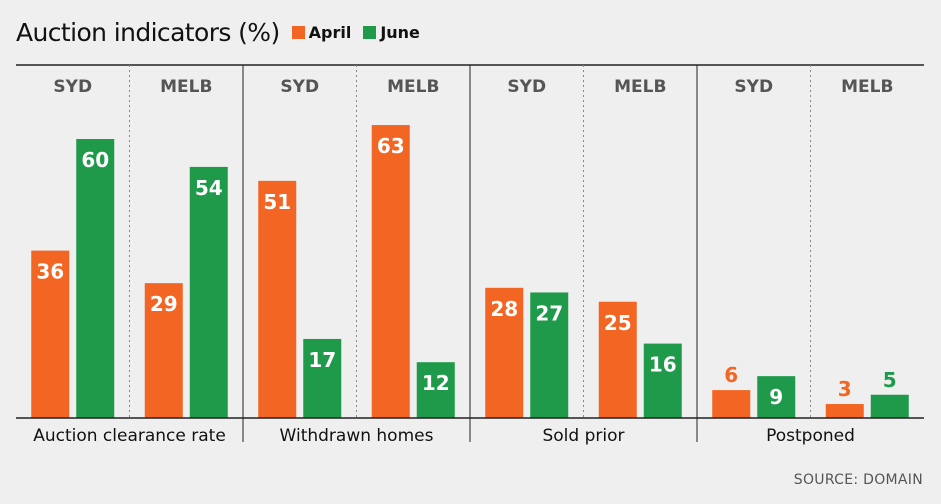 The width and height of the screenshot is (941, 504). What do you see at coordinates (583, 436) in the screenshot?
I see `group-label-sold-prior: Sold prior` at bounding box center [583, 436].